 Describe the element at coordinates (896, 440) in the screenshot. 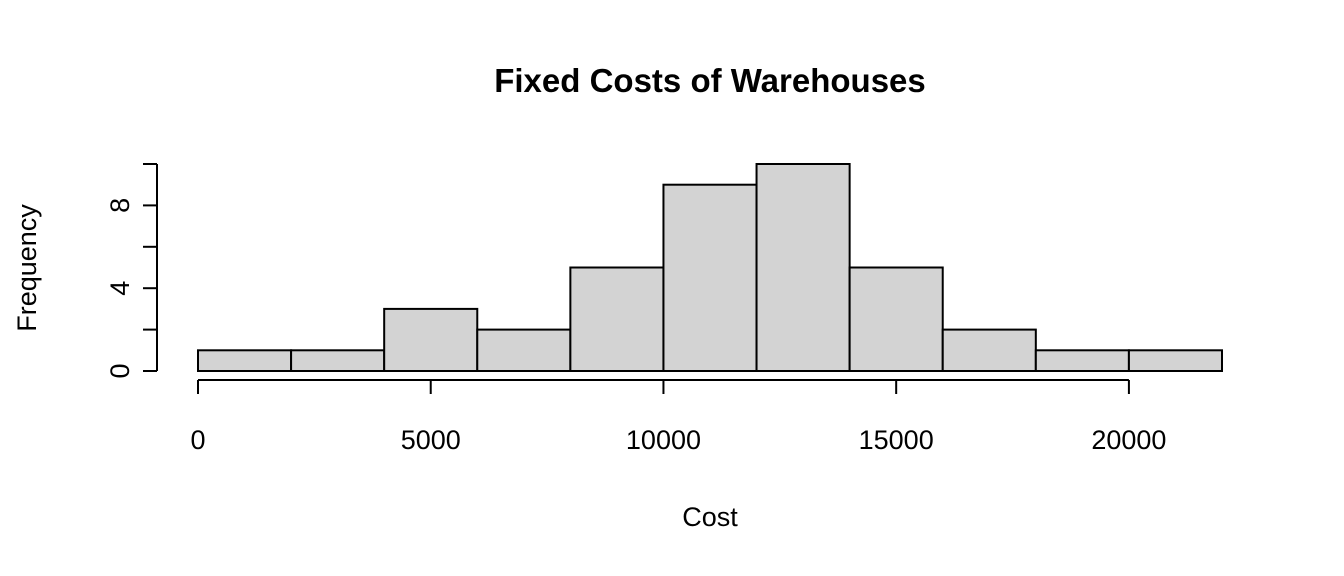

I see `x-tick-label: 15000` at that location.